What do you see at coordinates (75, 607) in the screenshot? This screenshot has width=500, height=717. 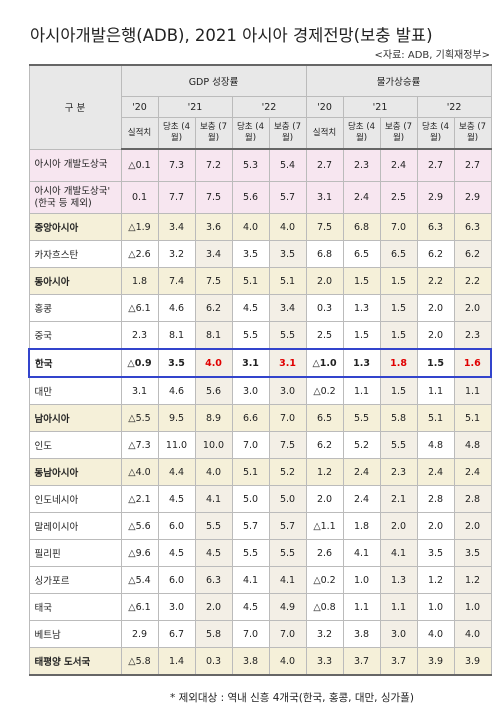 I see `region-name: 태국` at bounding box center [75, 607].